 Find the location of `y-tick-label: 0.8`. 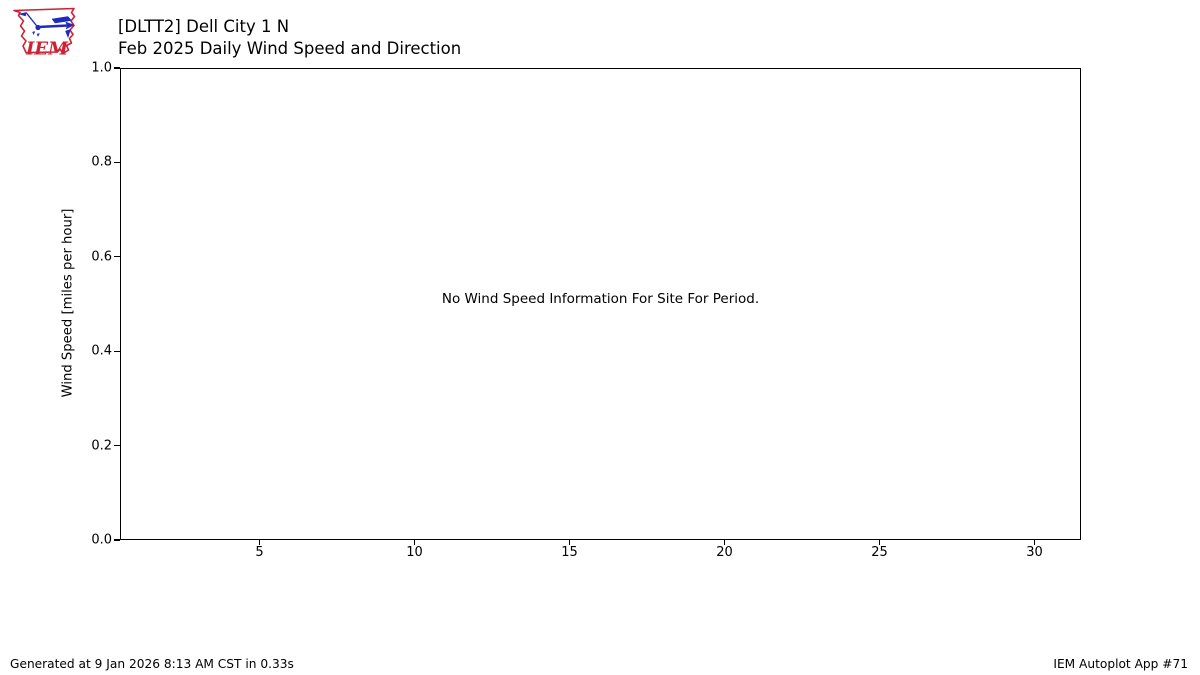

y-tick-label: 0.8 is located at coordinates (101, 162).